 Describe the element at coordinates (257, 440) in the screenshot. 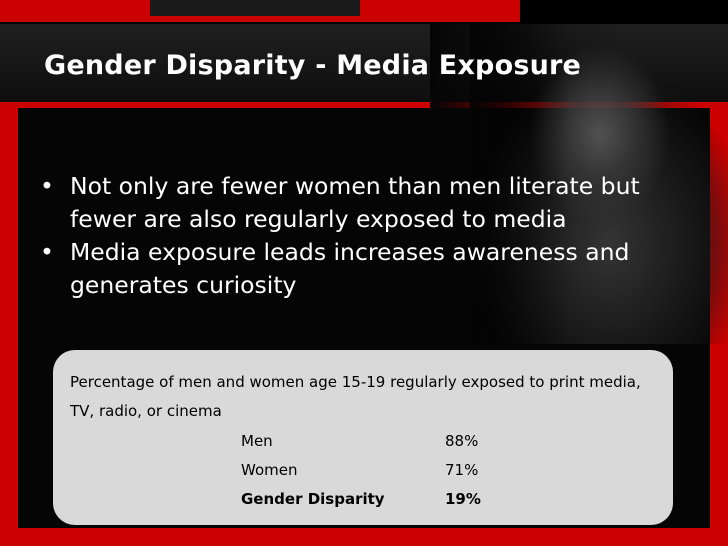

I see `stats-label: Men` at that location.